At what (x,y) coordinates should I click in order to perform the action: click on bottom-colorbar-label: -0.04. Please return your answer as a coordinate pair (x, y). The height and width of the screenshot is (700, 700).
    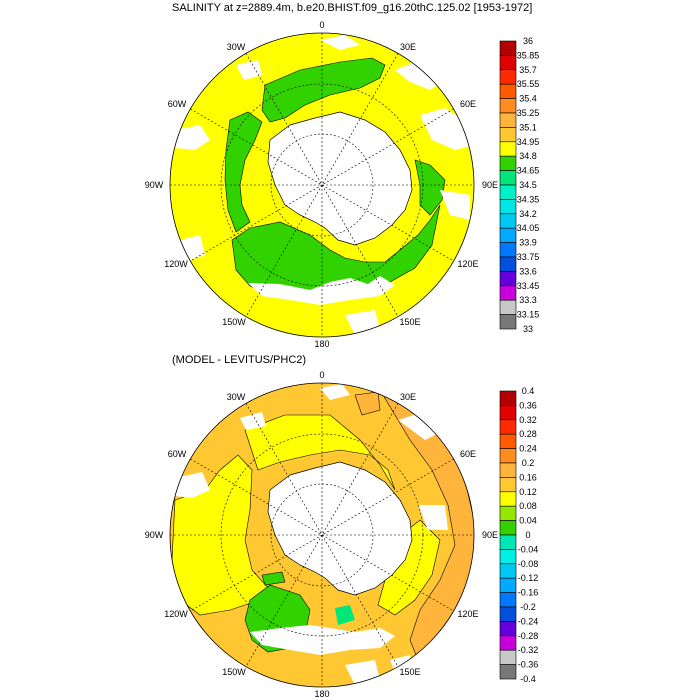
    Looking at the image, I should click on (528, 549).